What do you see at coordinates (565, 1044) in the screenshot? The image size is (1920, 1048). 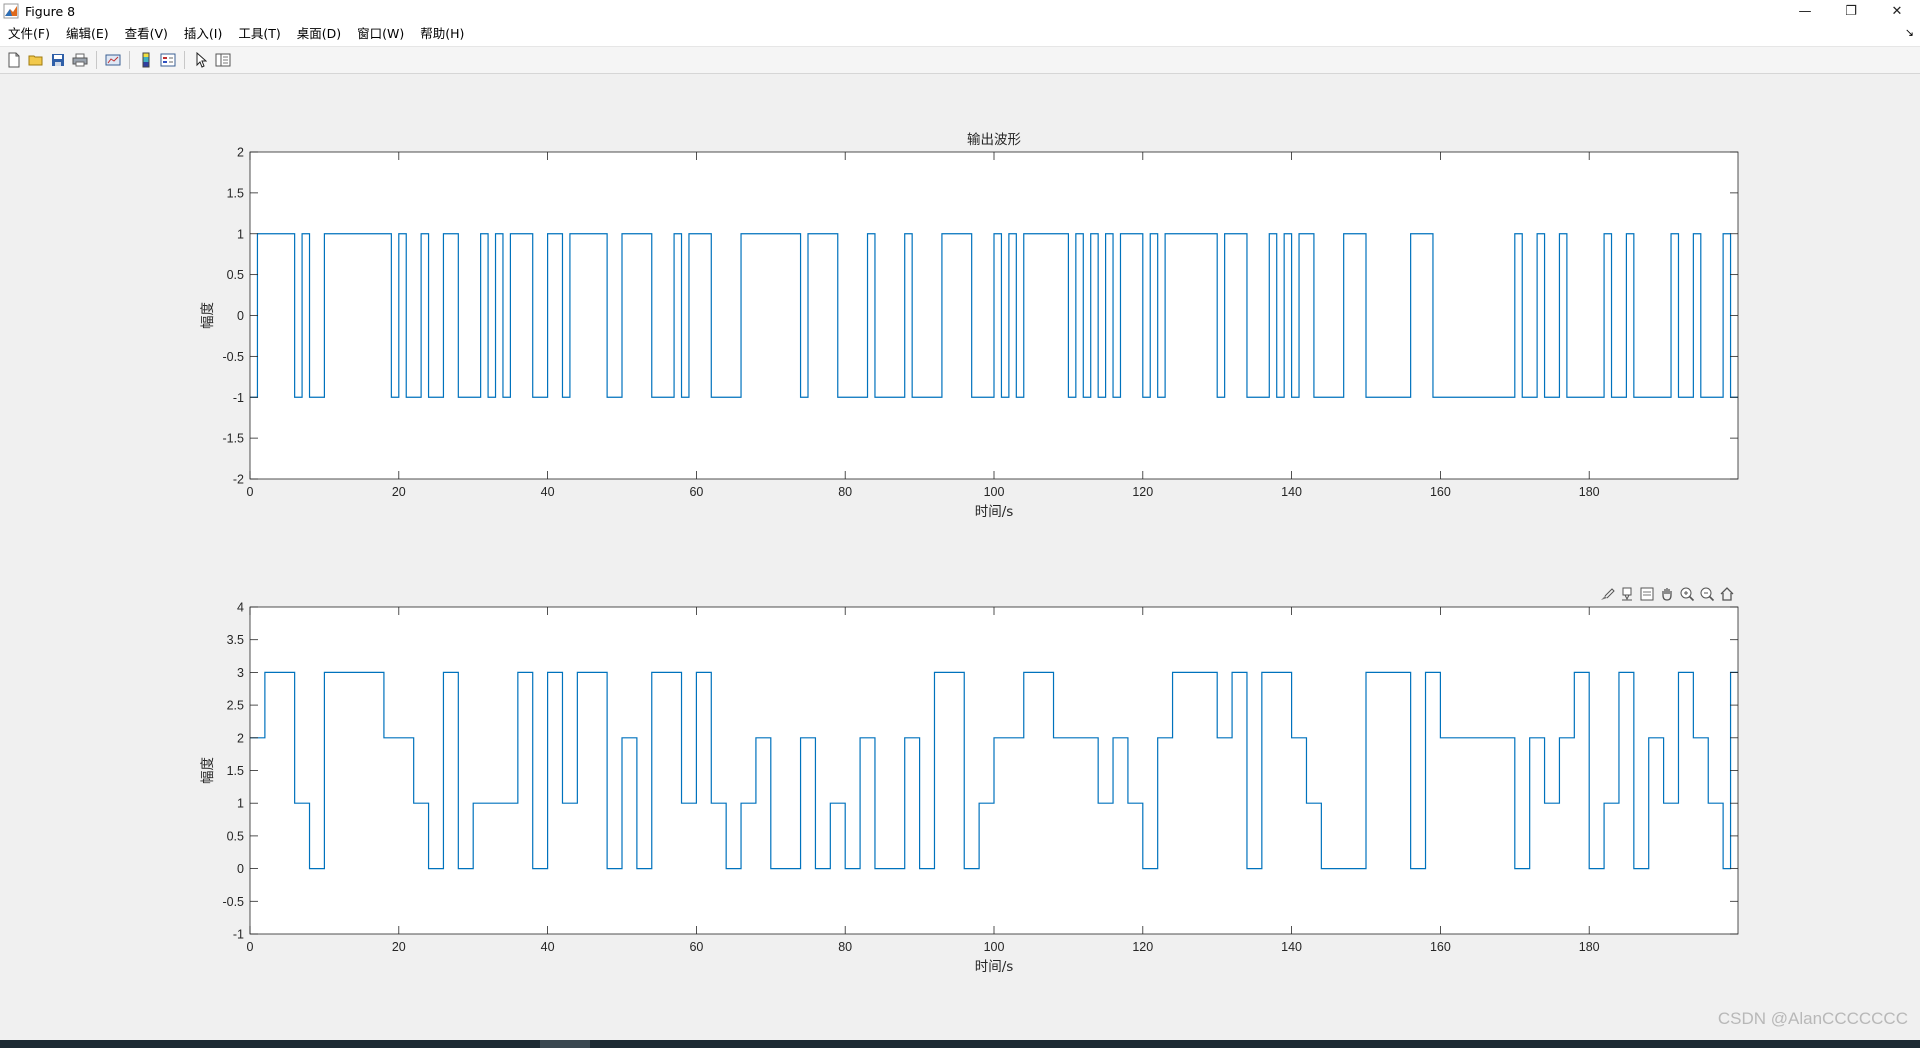 I see `taskbar-item` at bounding box center [565, 1044].